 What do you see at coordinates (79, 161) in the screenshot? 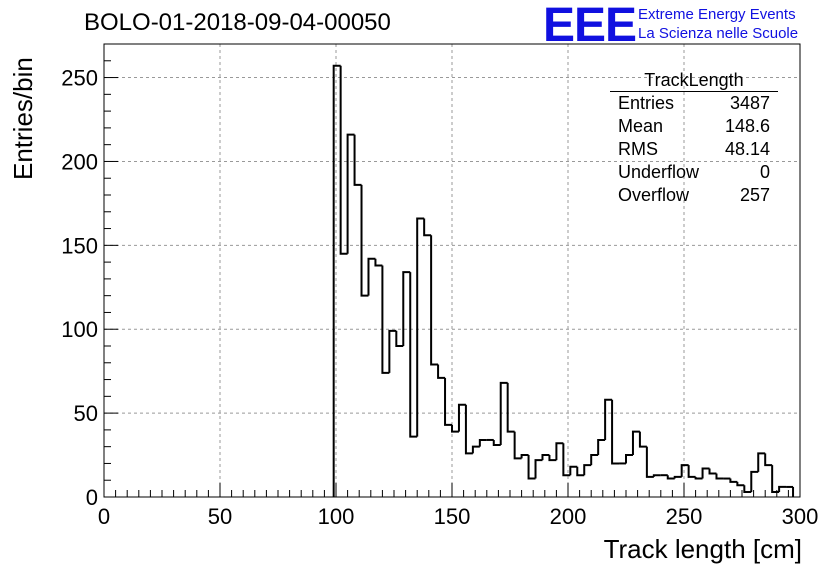
I see `y-tick-label: 200` at bounding box center [79, 161].